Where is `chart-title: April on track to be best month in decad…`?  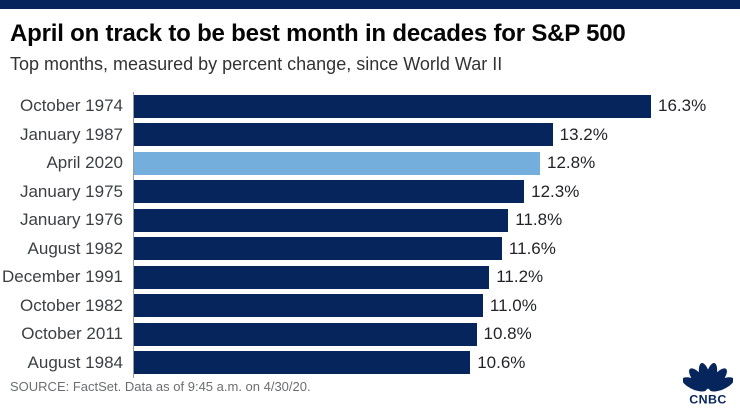
chart-title: April on track to be best month in decad… is located at coordinates (318, 33).